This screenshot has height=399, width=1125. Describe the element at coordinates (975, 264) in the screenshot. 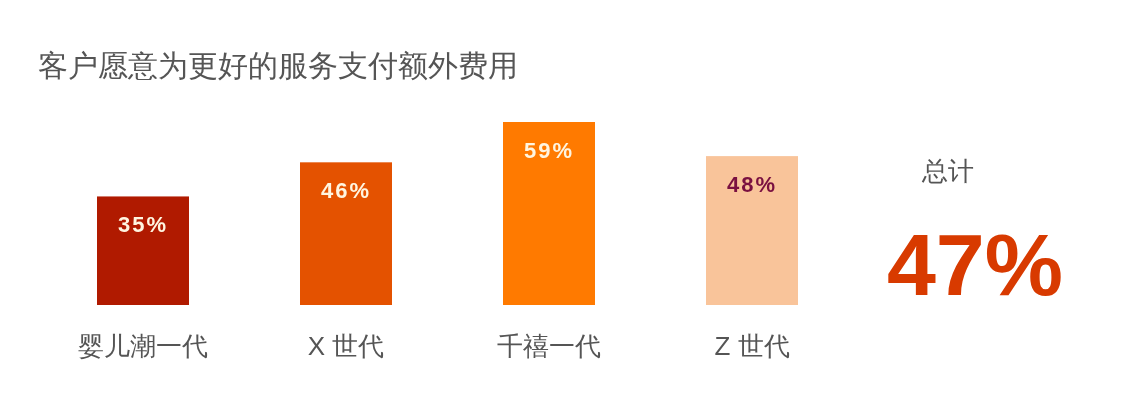

I see `annotation: 47%` at that location.